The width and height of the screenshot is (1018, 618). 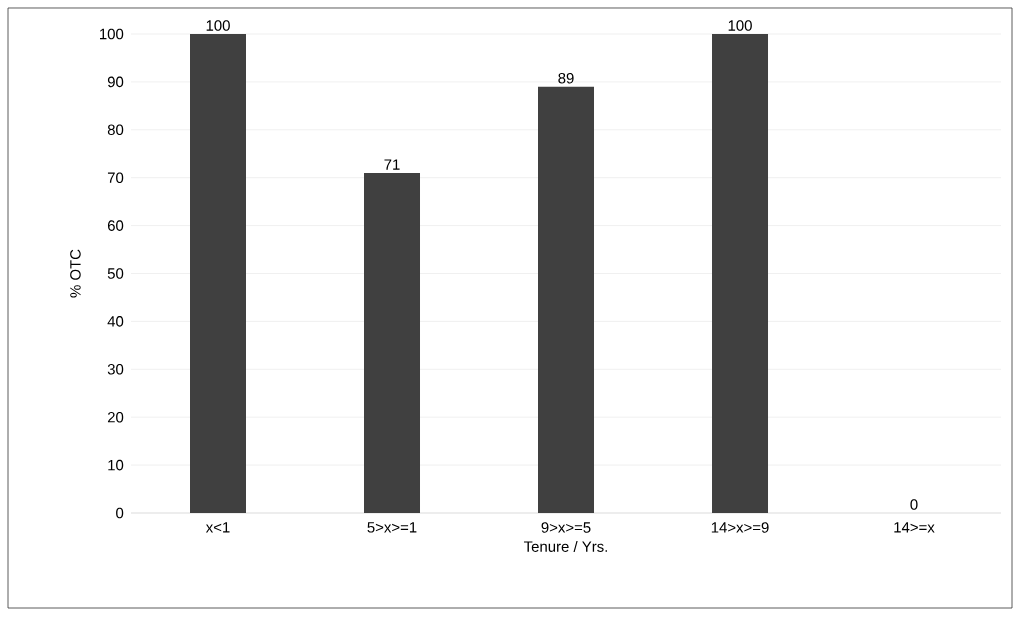 What do you see at coordinates (565, 546) in the screenshot?
I see `x-axis-title: Tenure / Yrs.` at bounding box center [565, 546].